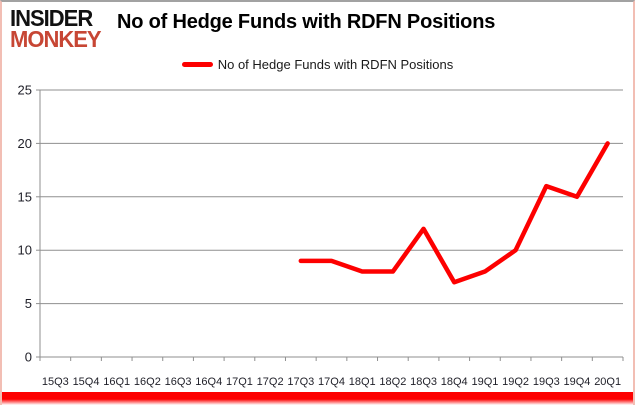 The image size is (635, 405). What do you see at coordinates (239, 382) in the screenshot?
I see `x-tick-label: 17Q1` at bounding box center [239, 382].